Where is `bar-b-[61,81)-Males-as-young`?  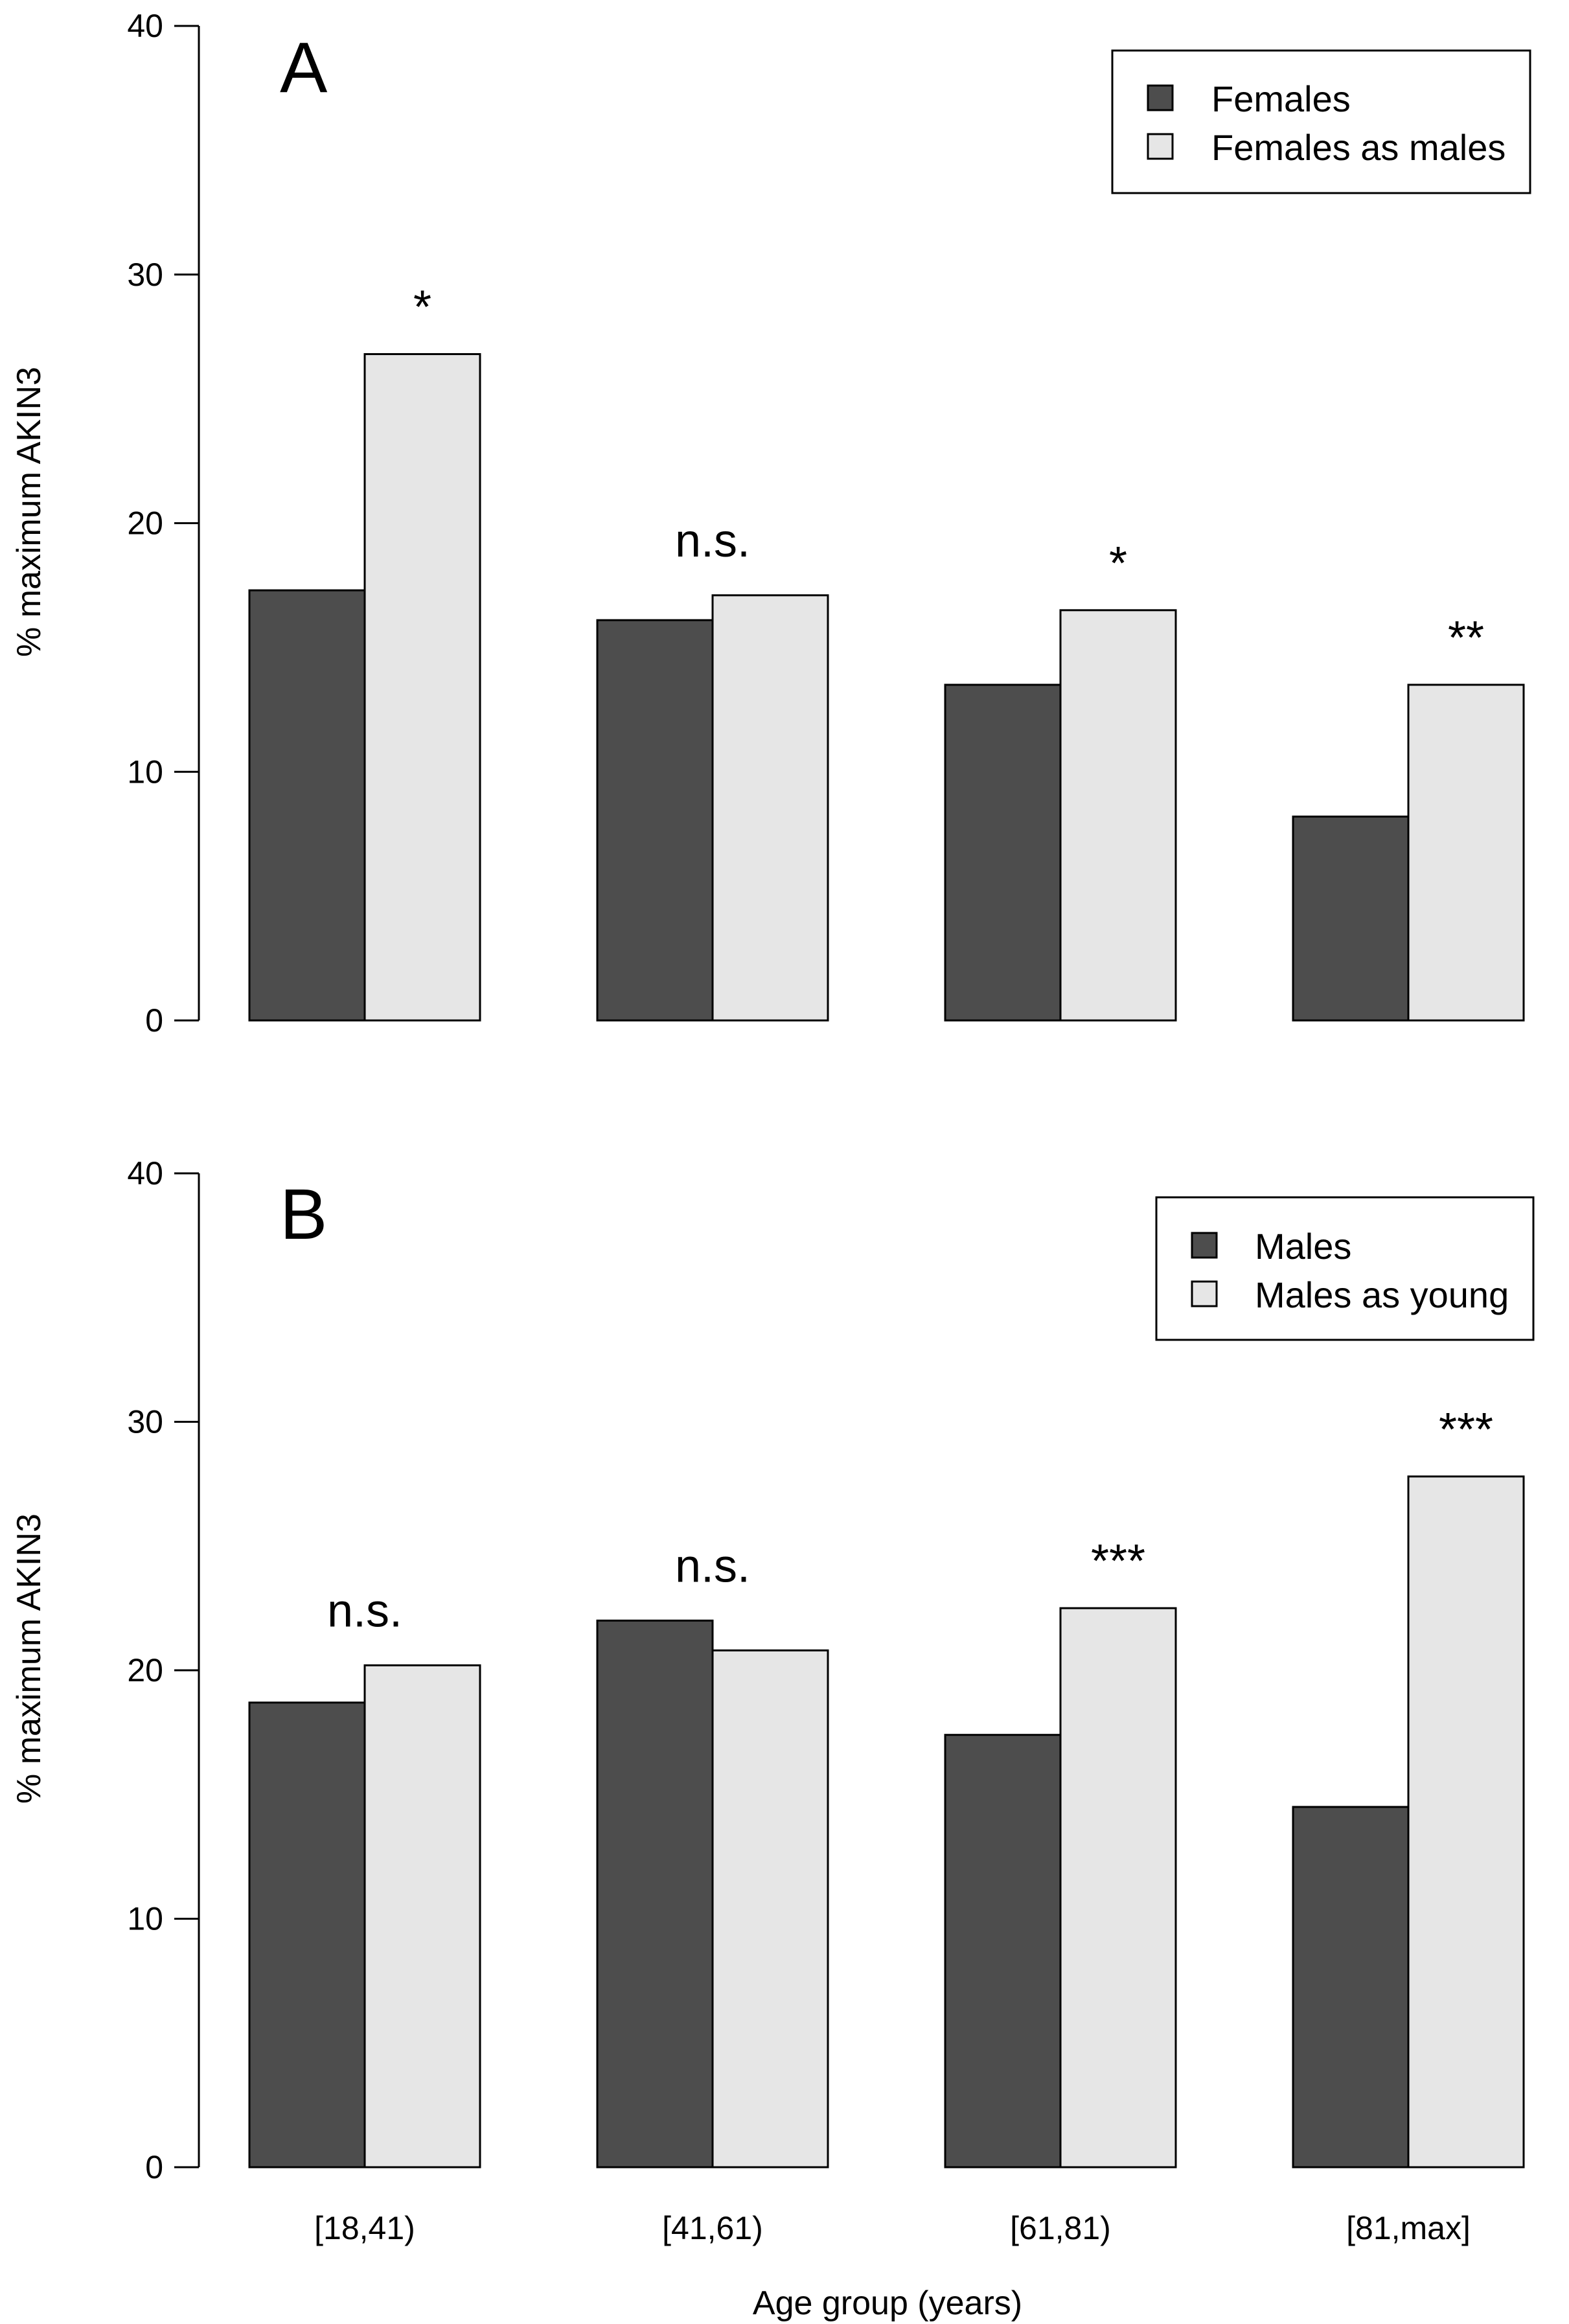
bar-b-[61,81)-Males-as-young is located at coordinates (1118, 1888).